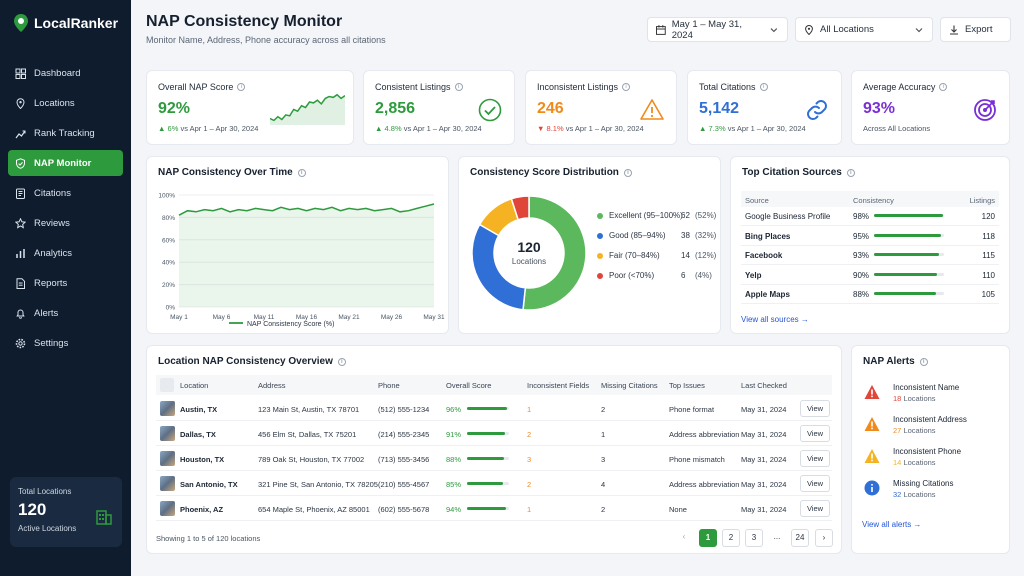 Image resolution: width=1024 pixels, height=576 pixels. What do you see at coordinates (861, 255) in the screenshot?
I see `source-consistency-pct: 93%` at bounding box center [861, 255].